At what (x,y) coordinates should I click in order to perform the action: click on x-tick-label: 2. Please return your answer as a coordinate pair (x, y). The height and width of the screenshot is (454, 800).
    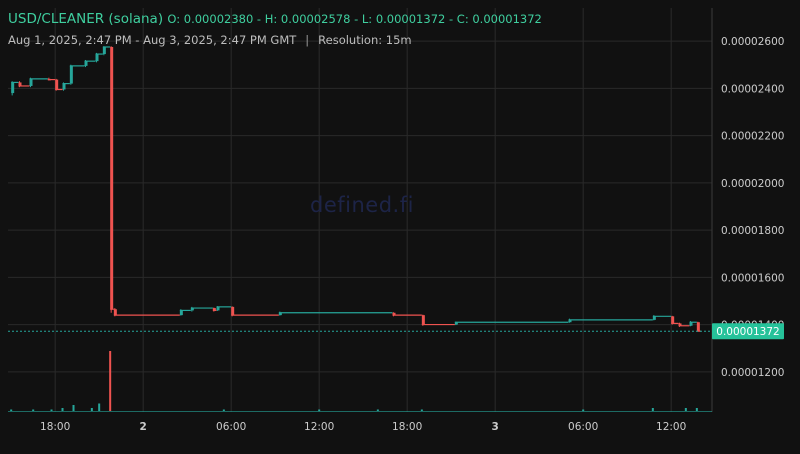
    Looking at the image, I should click on (143, 427).